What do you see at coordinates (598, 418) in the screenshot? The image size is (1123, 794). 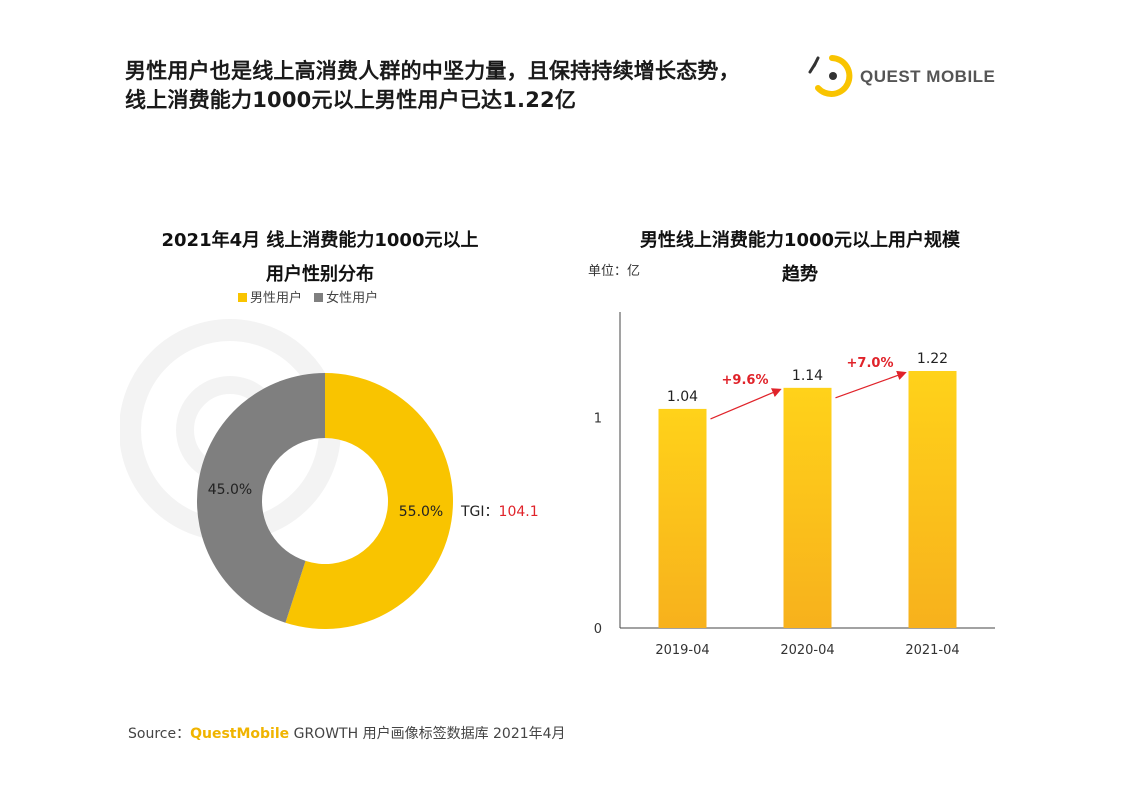 I see `y-tick-label: 1` at bounding box center [598, 418].